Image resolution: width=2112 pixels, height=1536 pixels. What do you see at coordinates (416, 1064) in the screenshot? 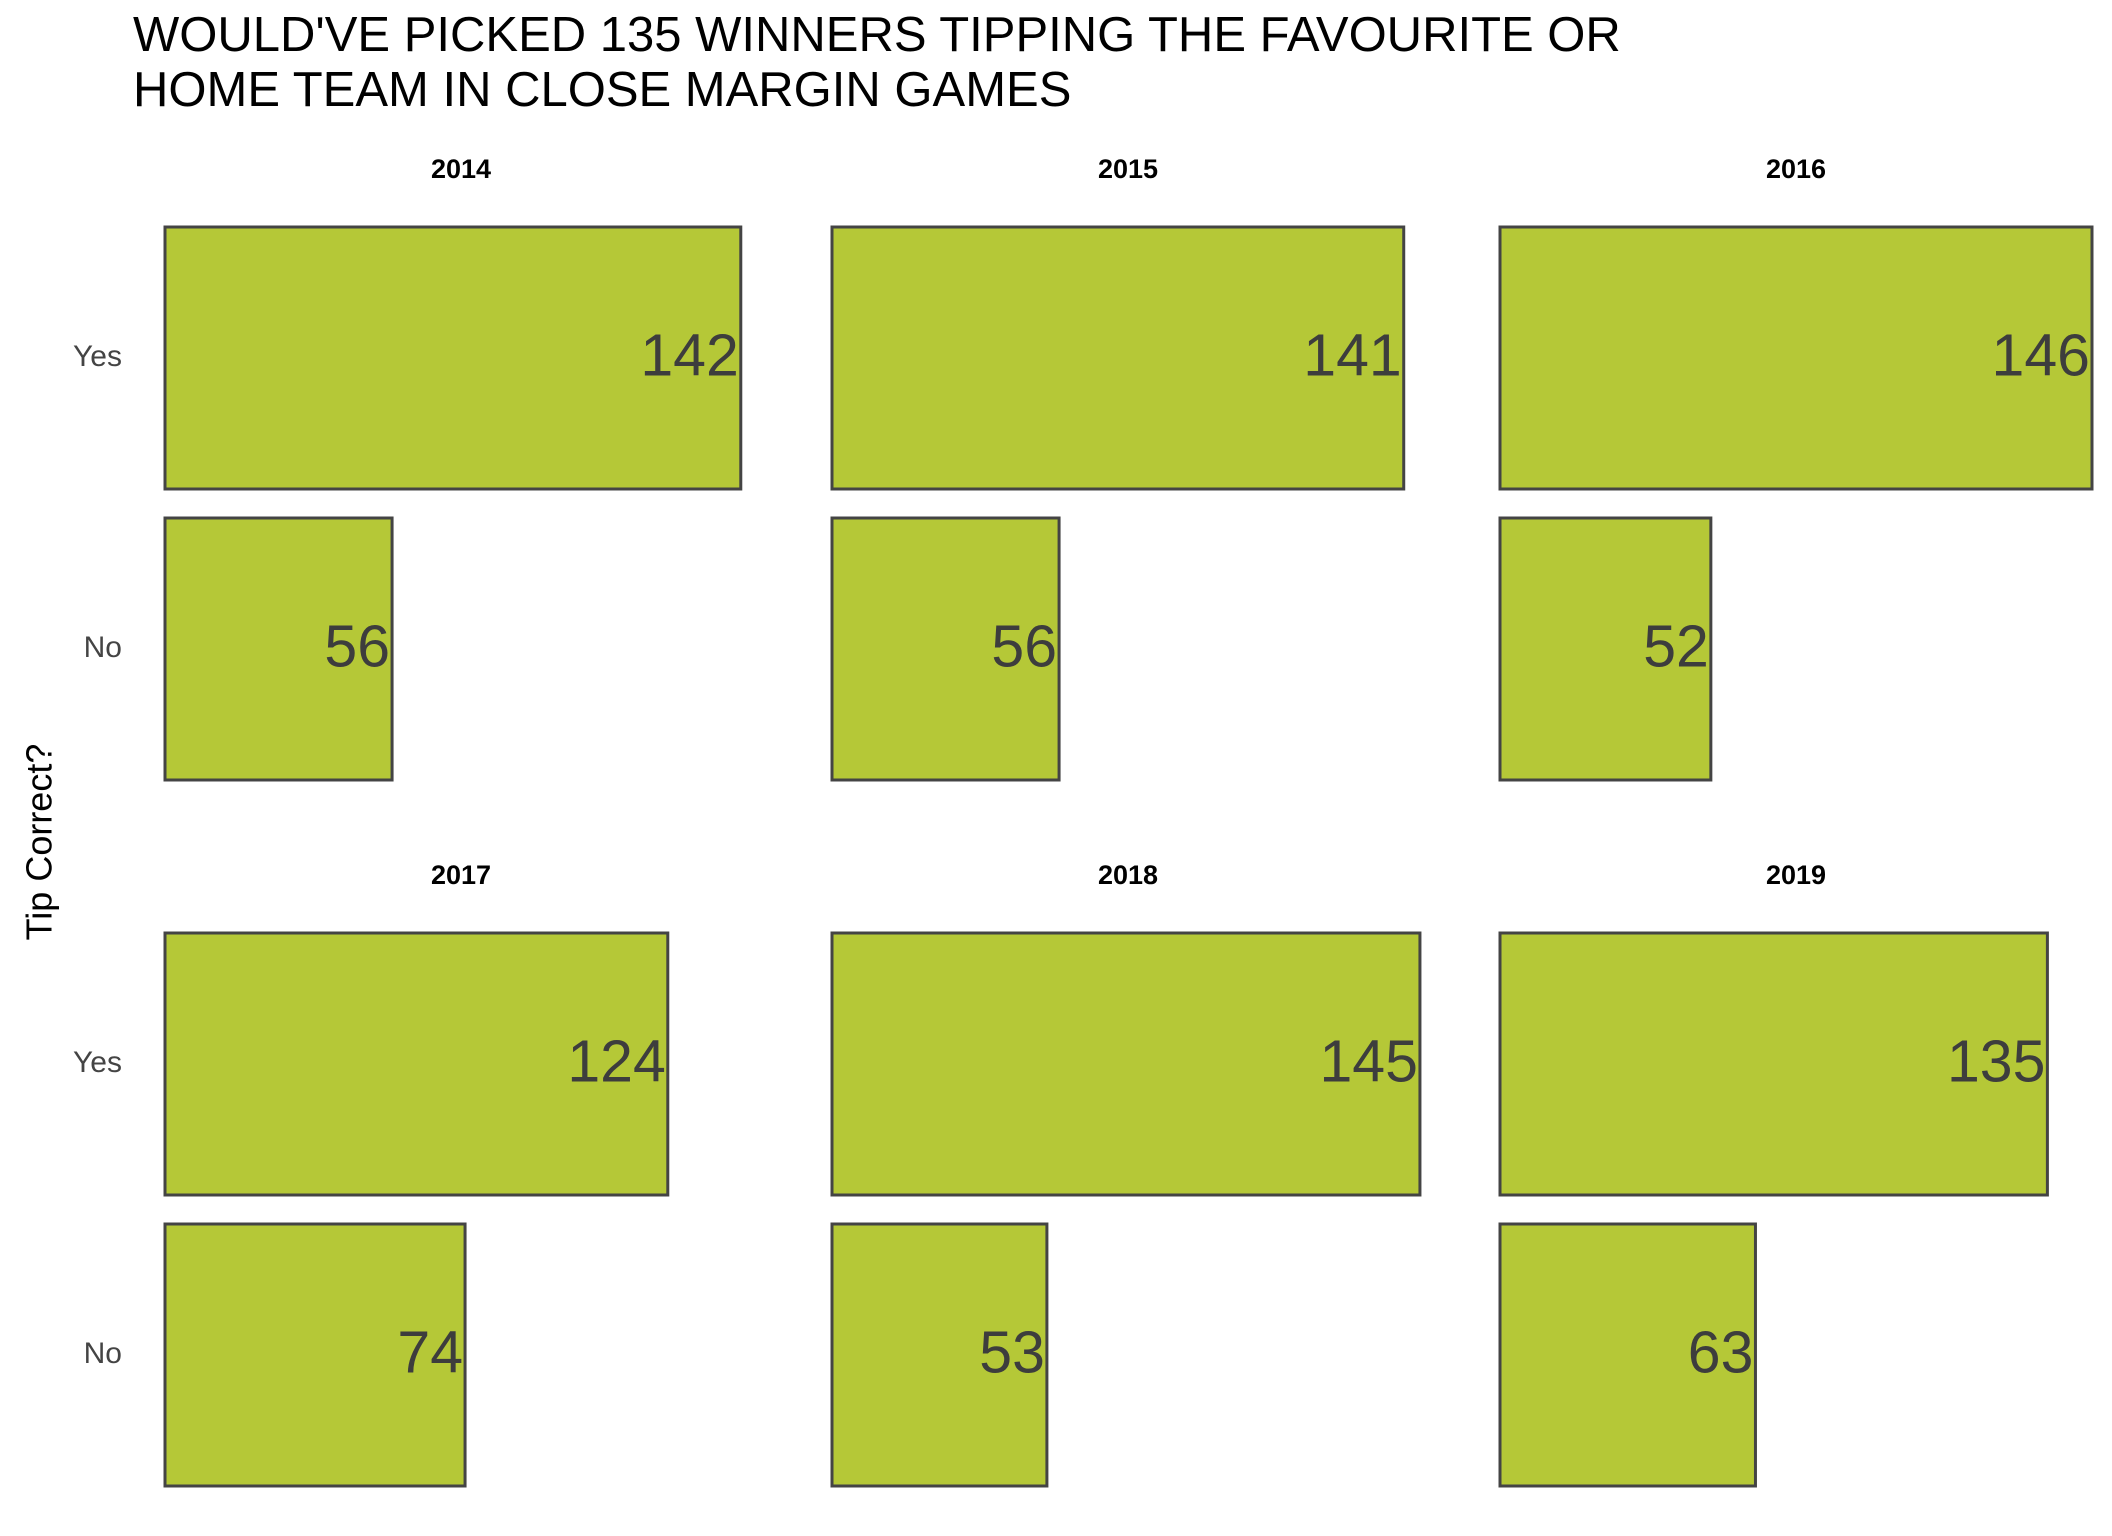
I see `bar-2017-yes` at bounding box center [416, 1064].